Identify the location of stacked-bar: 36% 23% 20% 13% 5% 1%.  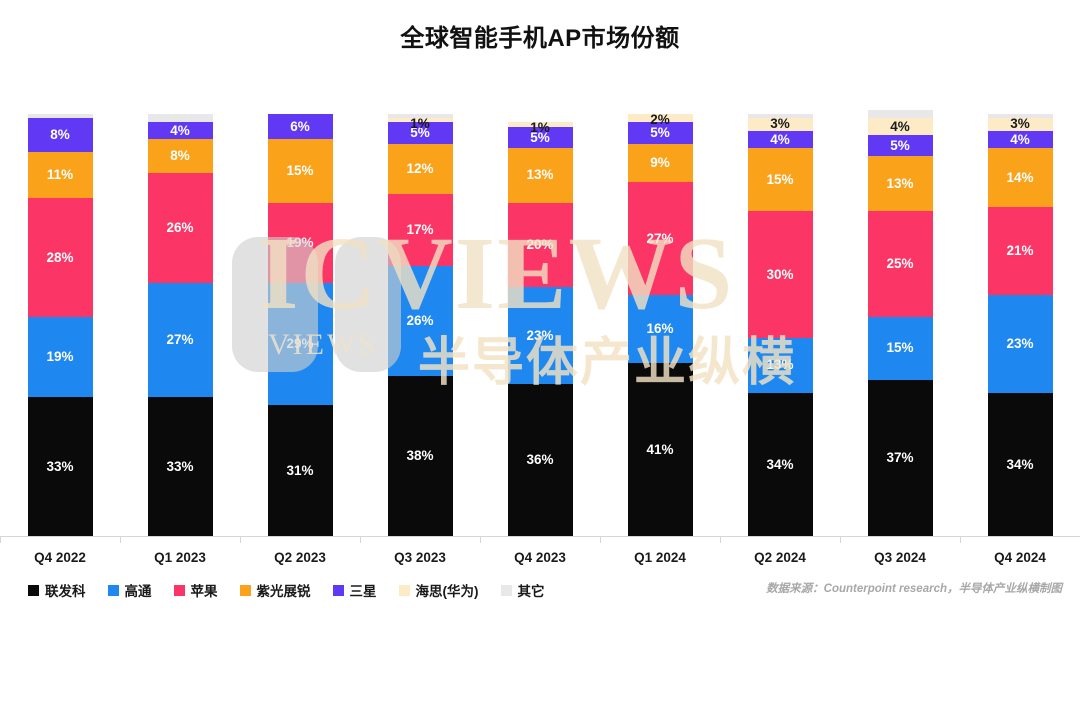
(540, 312).